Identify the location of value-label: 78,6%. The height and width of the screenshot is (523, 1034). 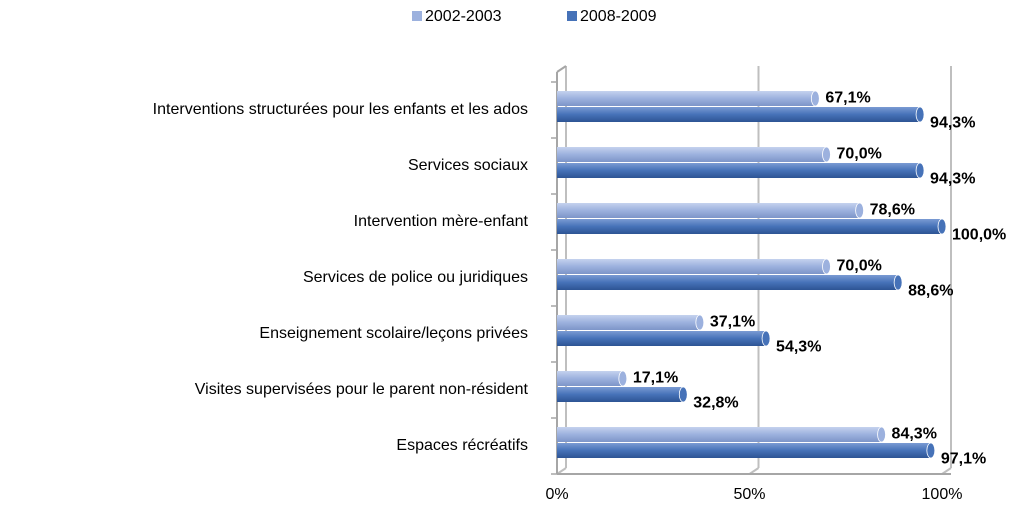
(892, 210).